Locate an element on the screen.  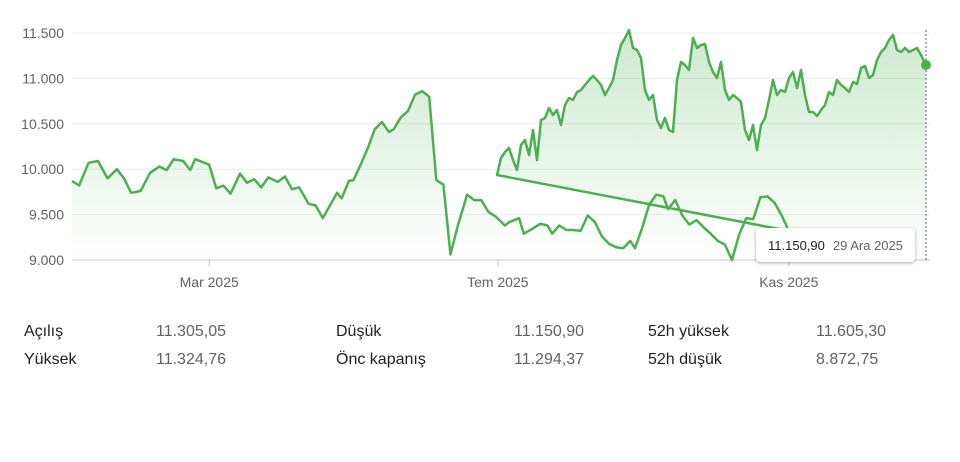
y-tick-label: 11.000 is located at coordinates (43, 78).